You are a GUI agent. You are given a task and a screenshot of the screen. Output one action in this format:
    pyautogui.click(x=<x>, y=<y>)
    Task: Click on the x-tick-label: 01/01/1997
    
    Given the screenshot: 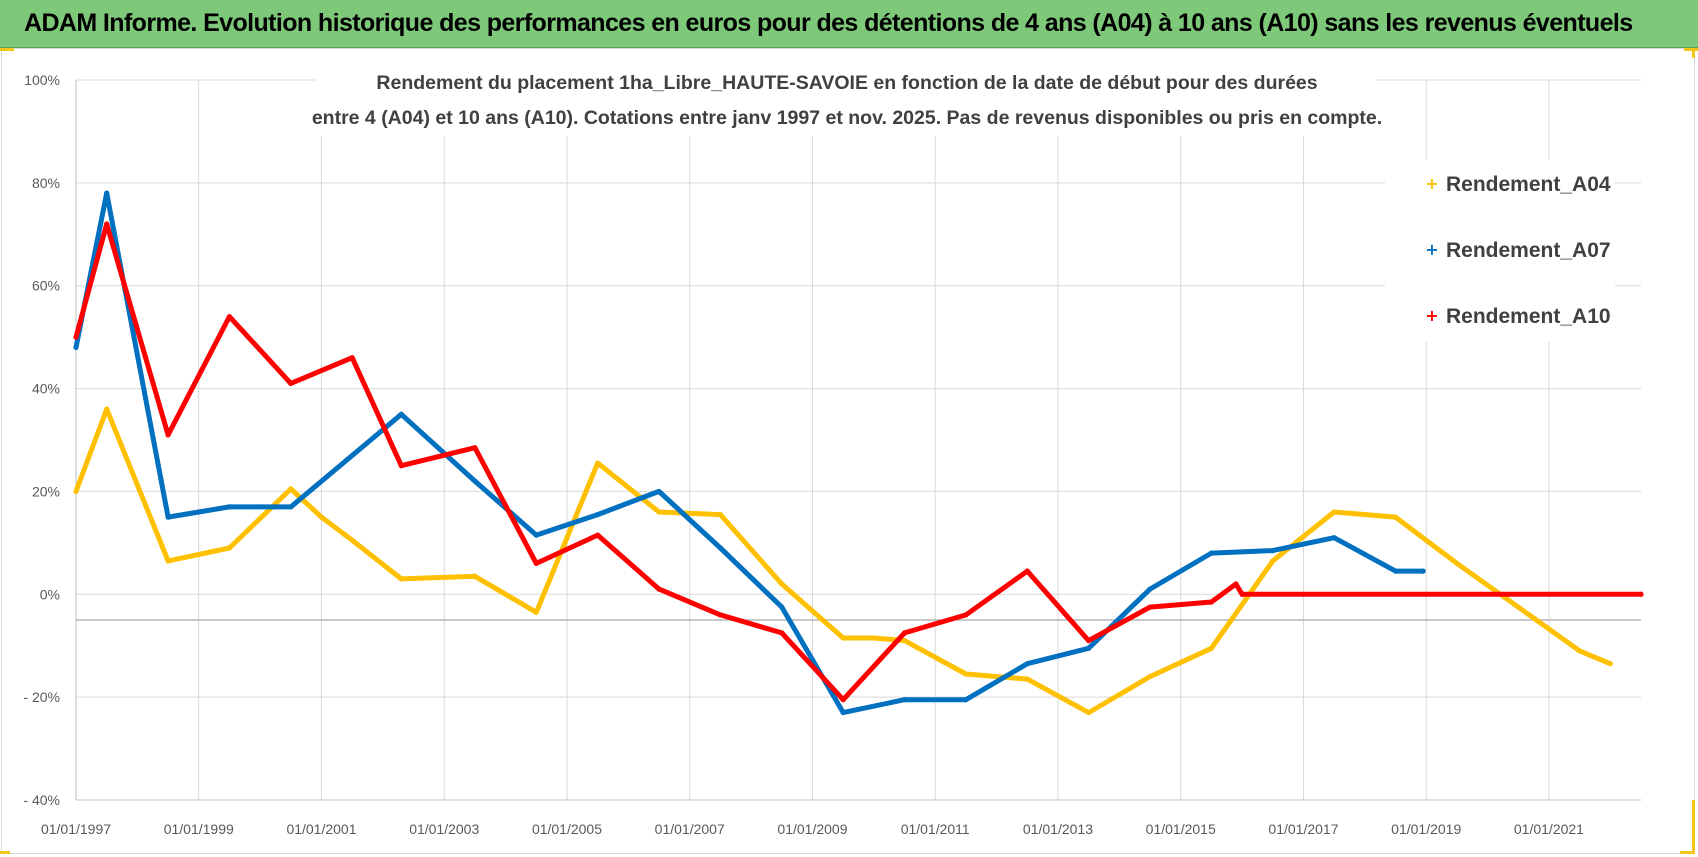 What is the action you would take?
    pyautogui.click(x=76, y=829)
    